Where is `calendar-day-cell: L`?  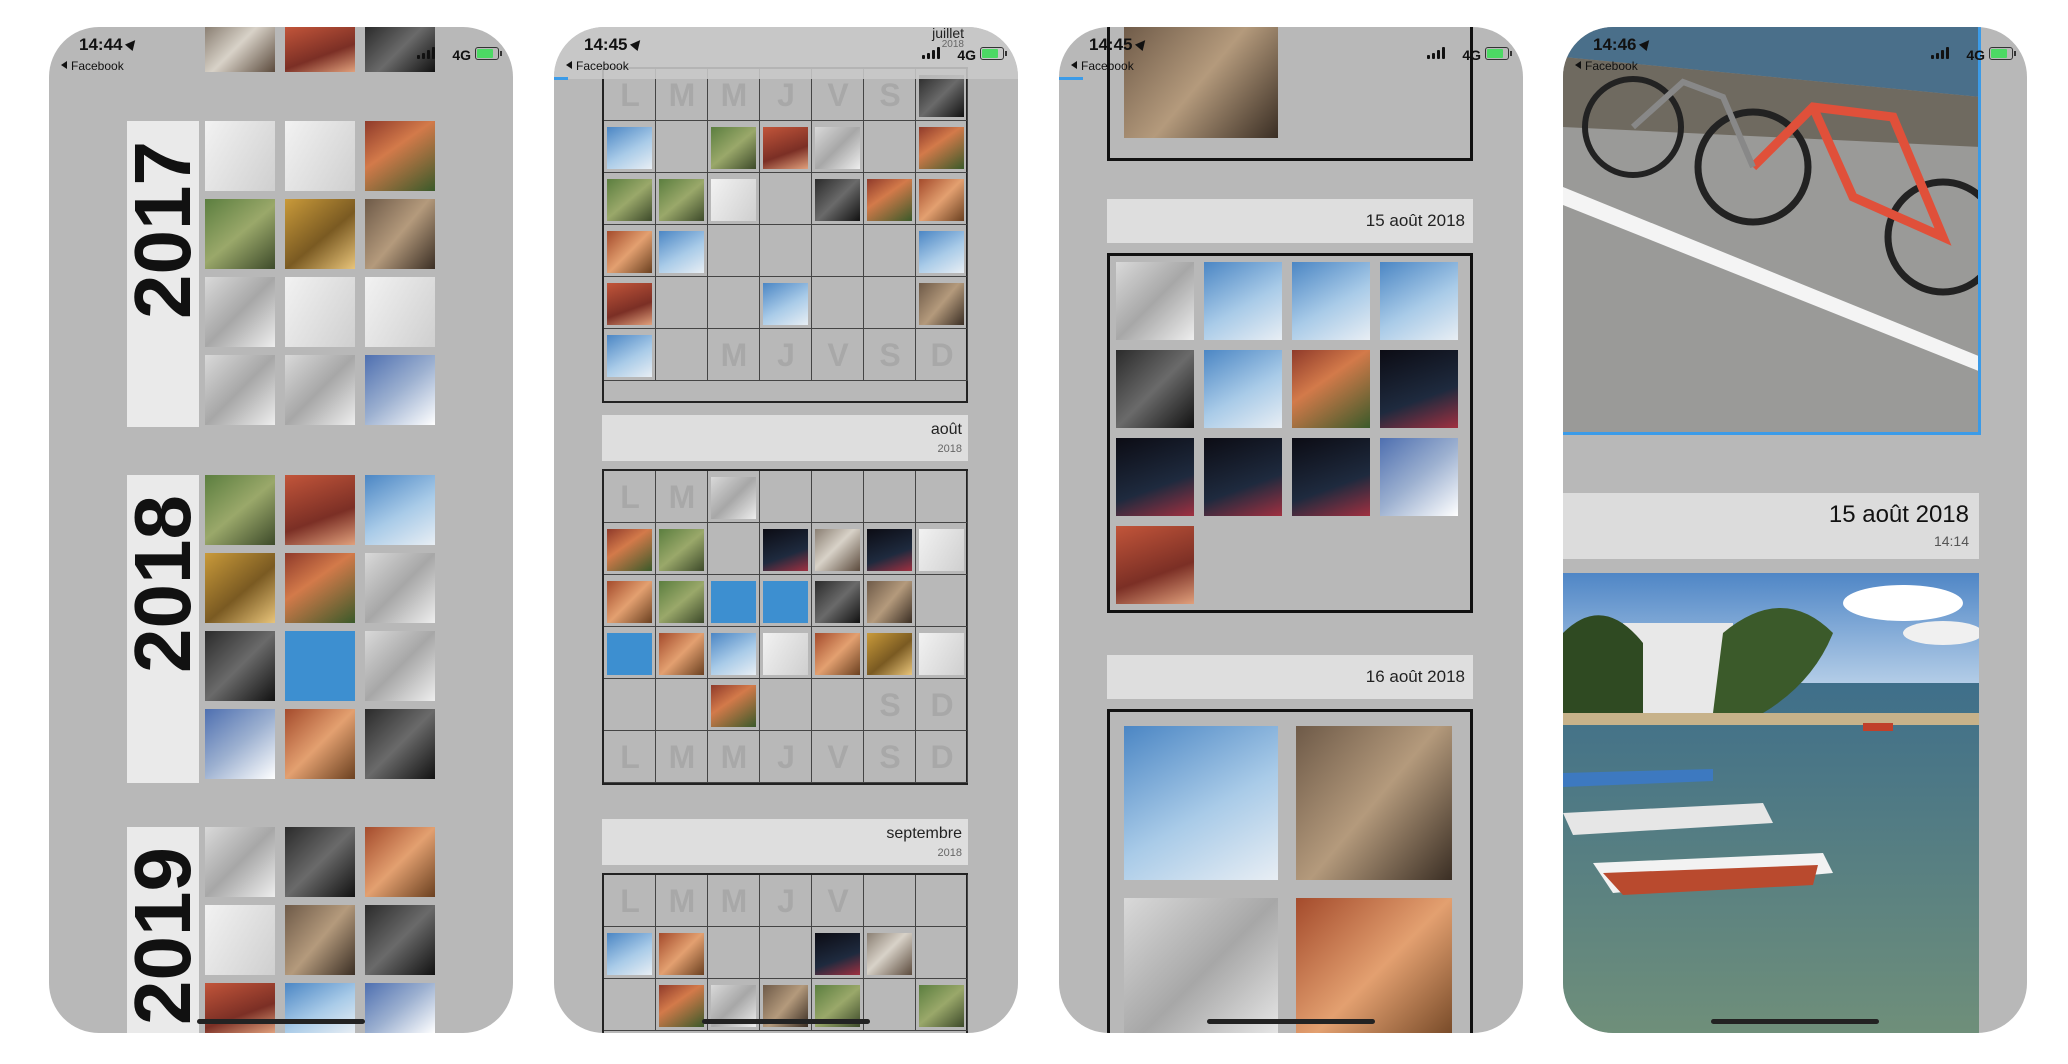 calendar-day-cell: L is located at coordinates (630, 757).